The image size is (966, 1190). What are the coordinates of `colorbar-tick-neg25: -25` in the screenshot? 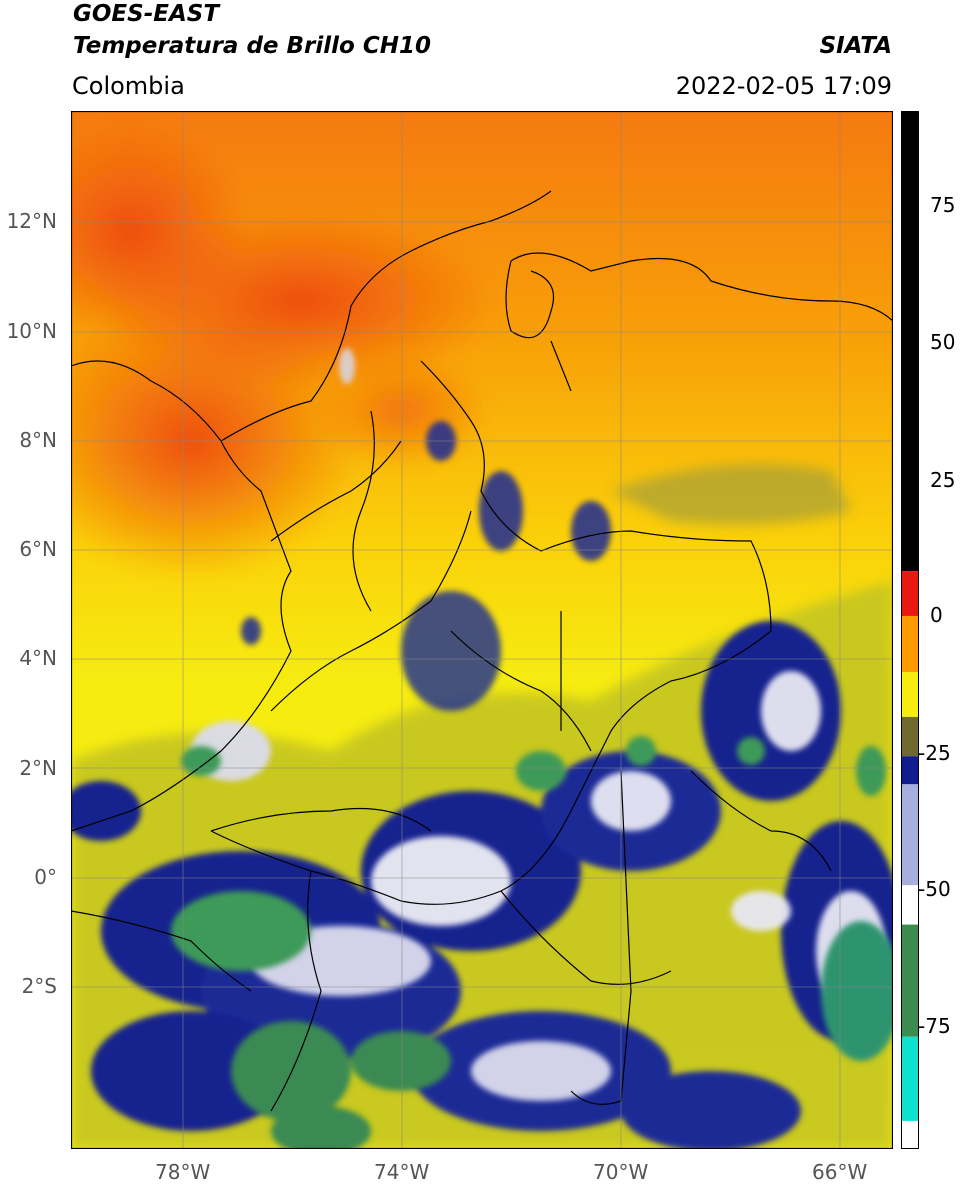 It's located at (934, 753).